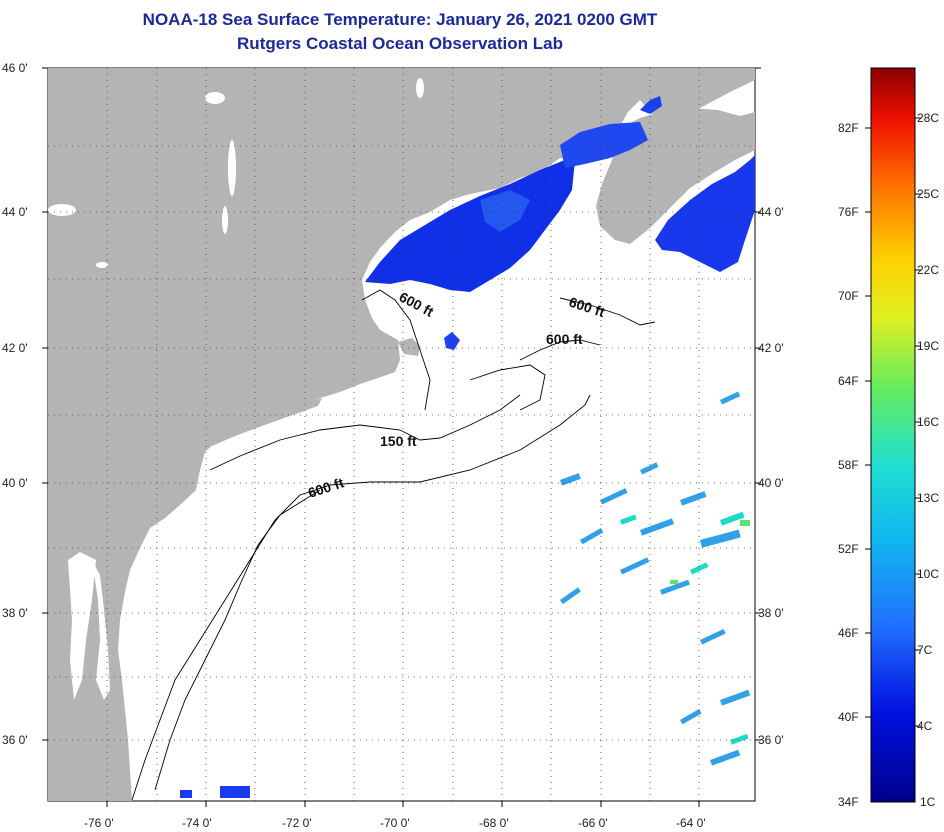  I want to click on lat-label-42-right: 42 0', so click(771, 348).